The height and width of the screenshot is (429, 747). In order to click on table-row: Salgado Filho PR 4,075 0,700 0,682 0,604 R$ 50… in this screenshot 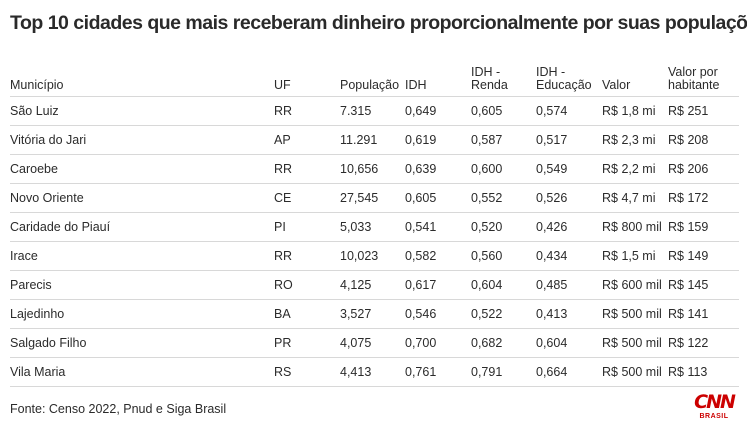, I will do `click(374, 343)`.